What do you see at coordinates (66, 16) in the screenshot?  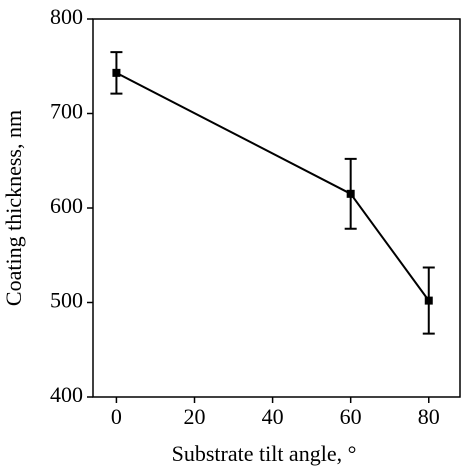 I see `y-tick-label: 800` at bounding box center [66, 16].